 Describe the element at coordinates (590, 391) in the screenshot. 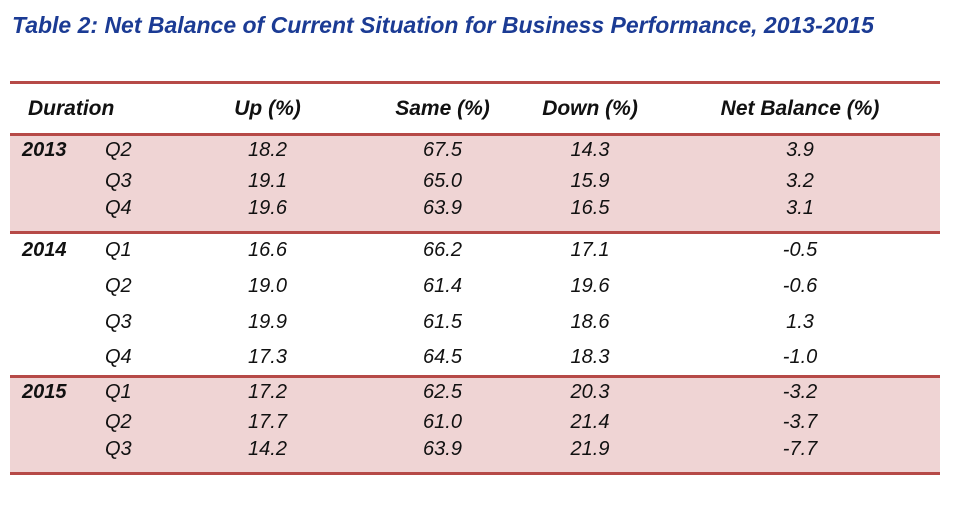

I see `down-cell: 20.3` at that location.